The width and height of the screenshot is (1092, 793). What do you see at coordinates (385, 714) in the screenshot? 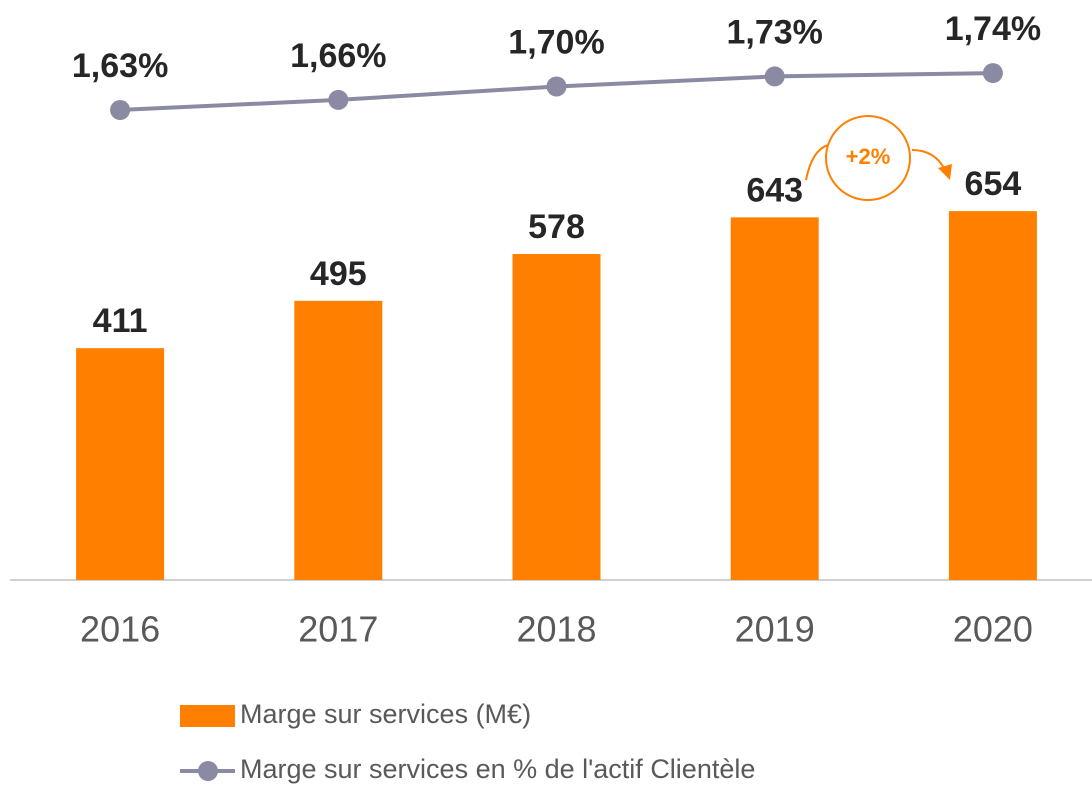
I see `legend-label: Marge sur services (M€)` at bounding box center [385, 714].